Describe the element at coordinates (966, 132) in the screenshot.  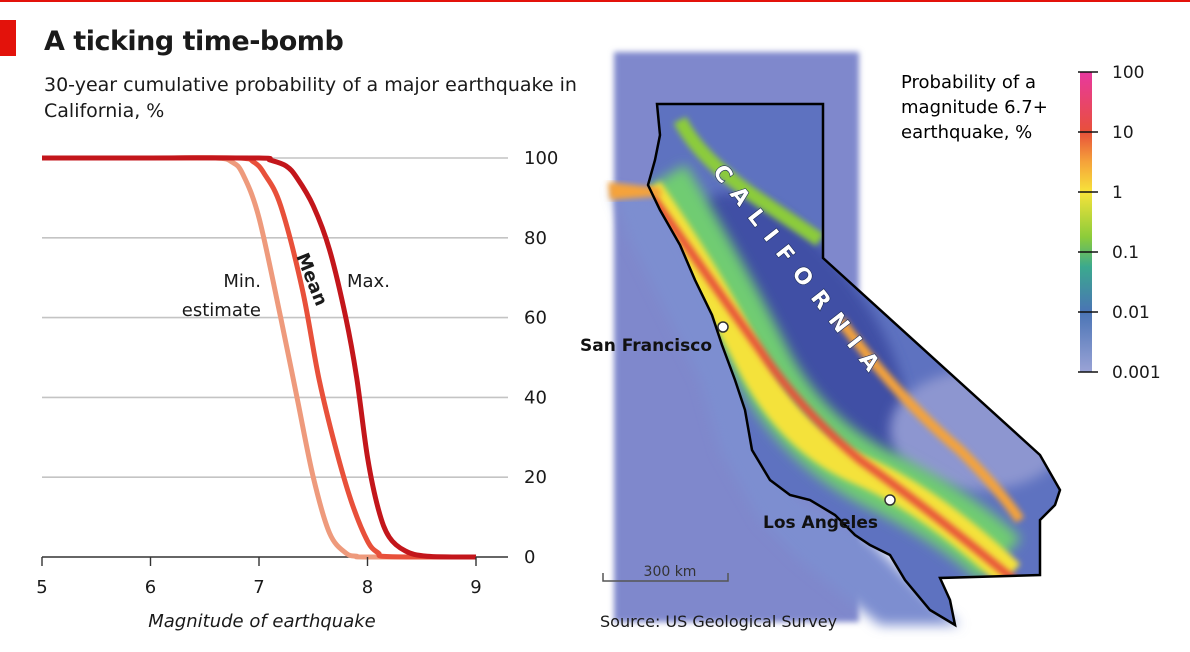
I see `legend-title-line3: earthquake, %` at that location.